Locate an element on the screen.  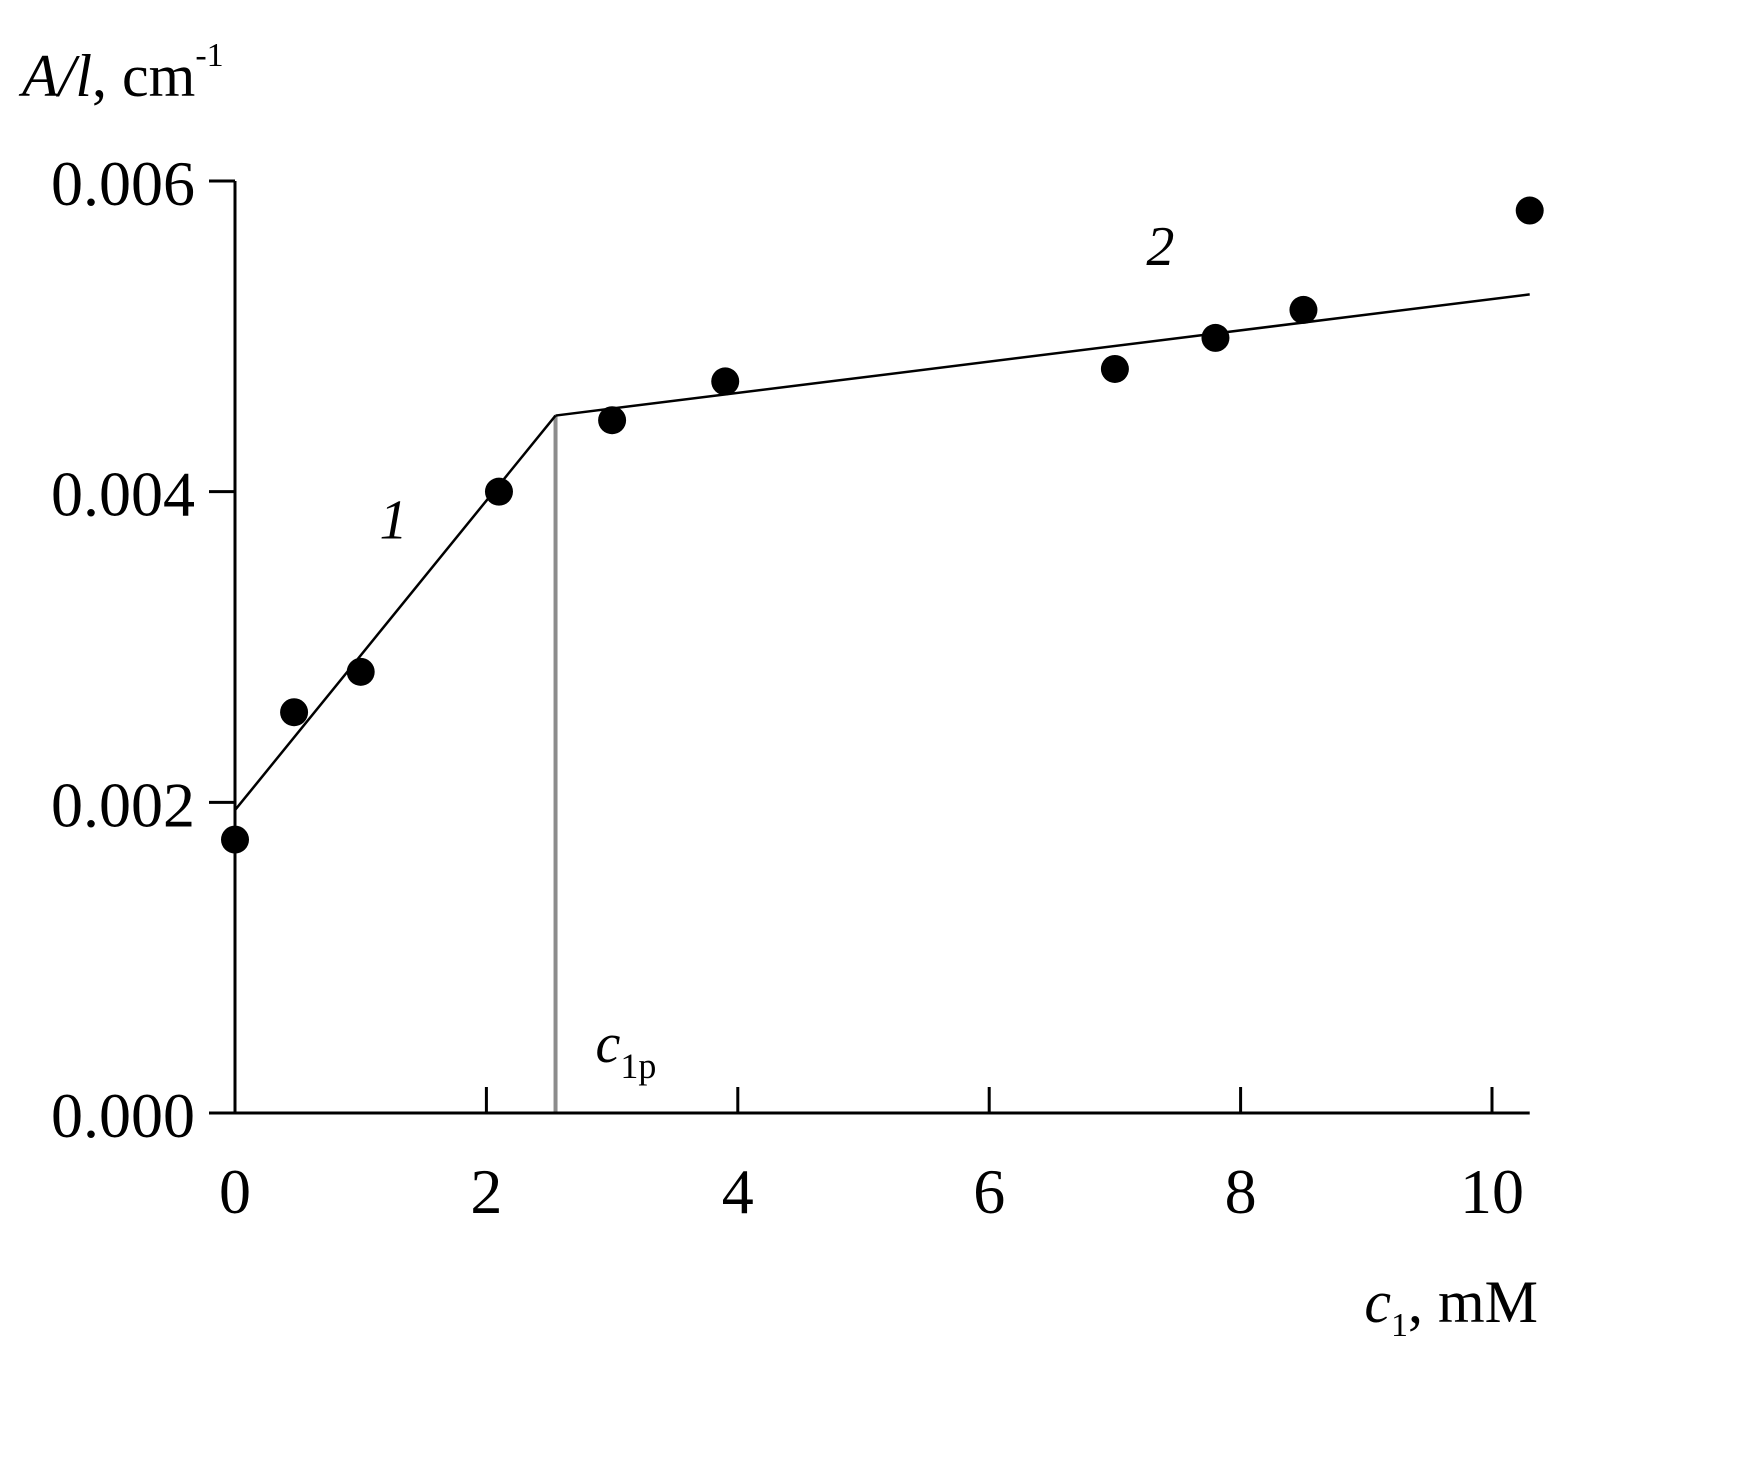
fit-line-label-2: 2 is located at coordinates (1160, 247).